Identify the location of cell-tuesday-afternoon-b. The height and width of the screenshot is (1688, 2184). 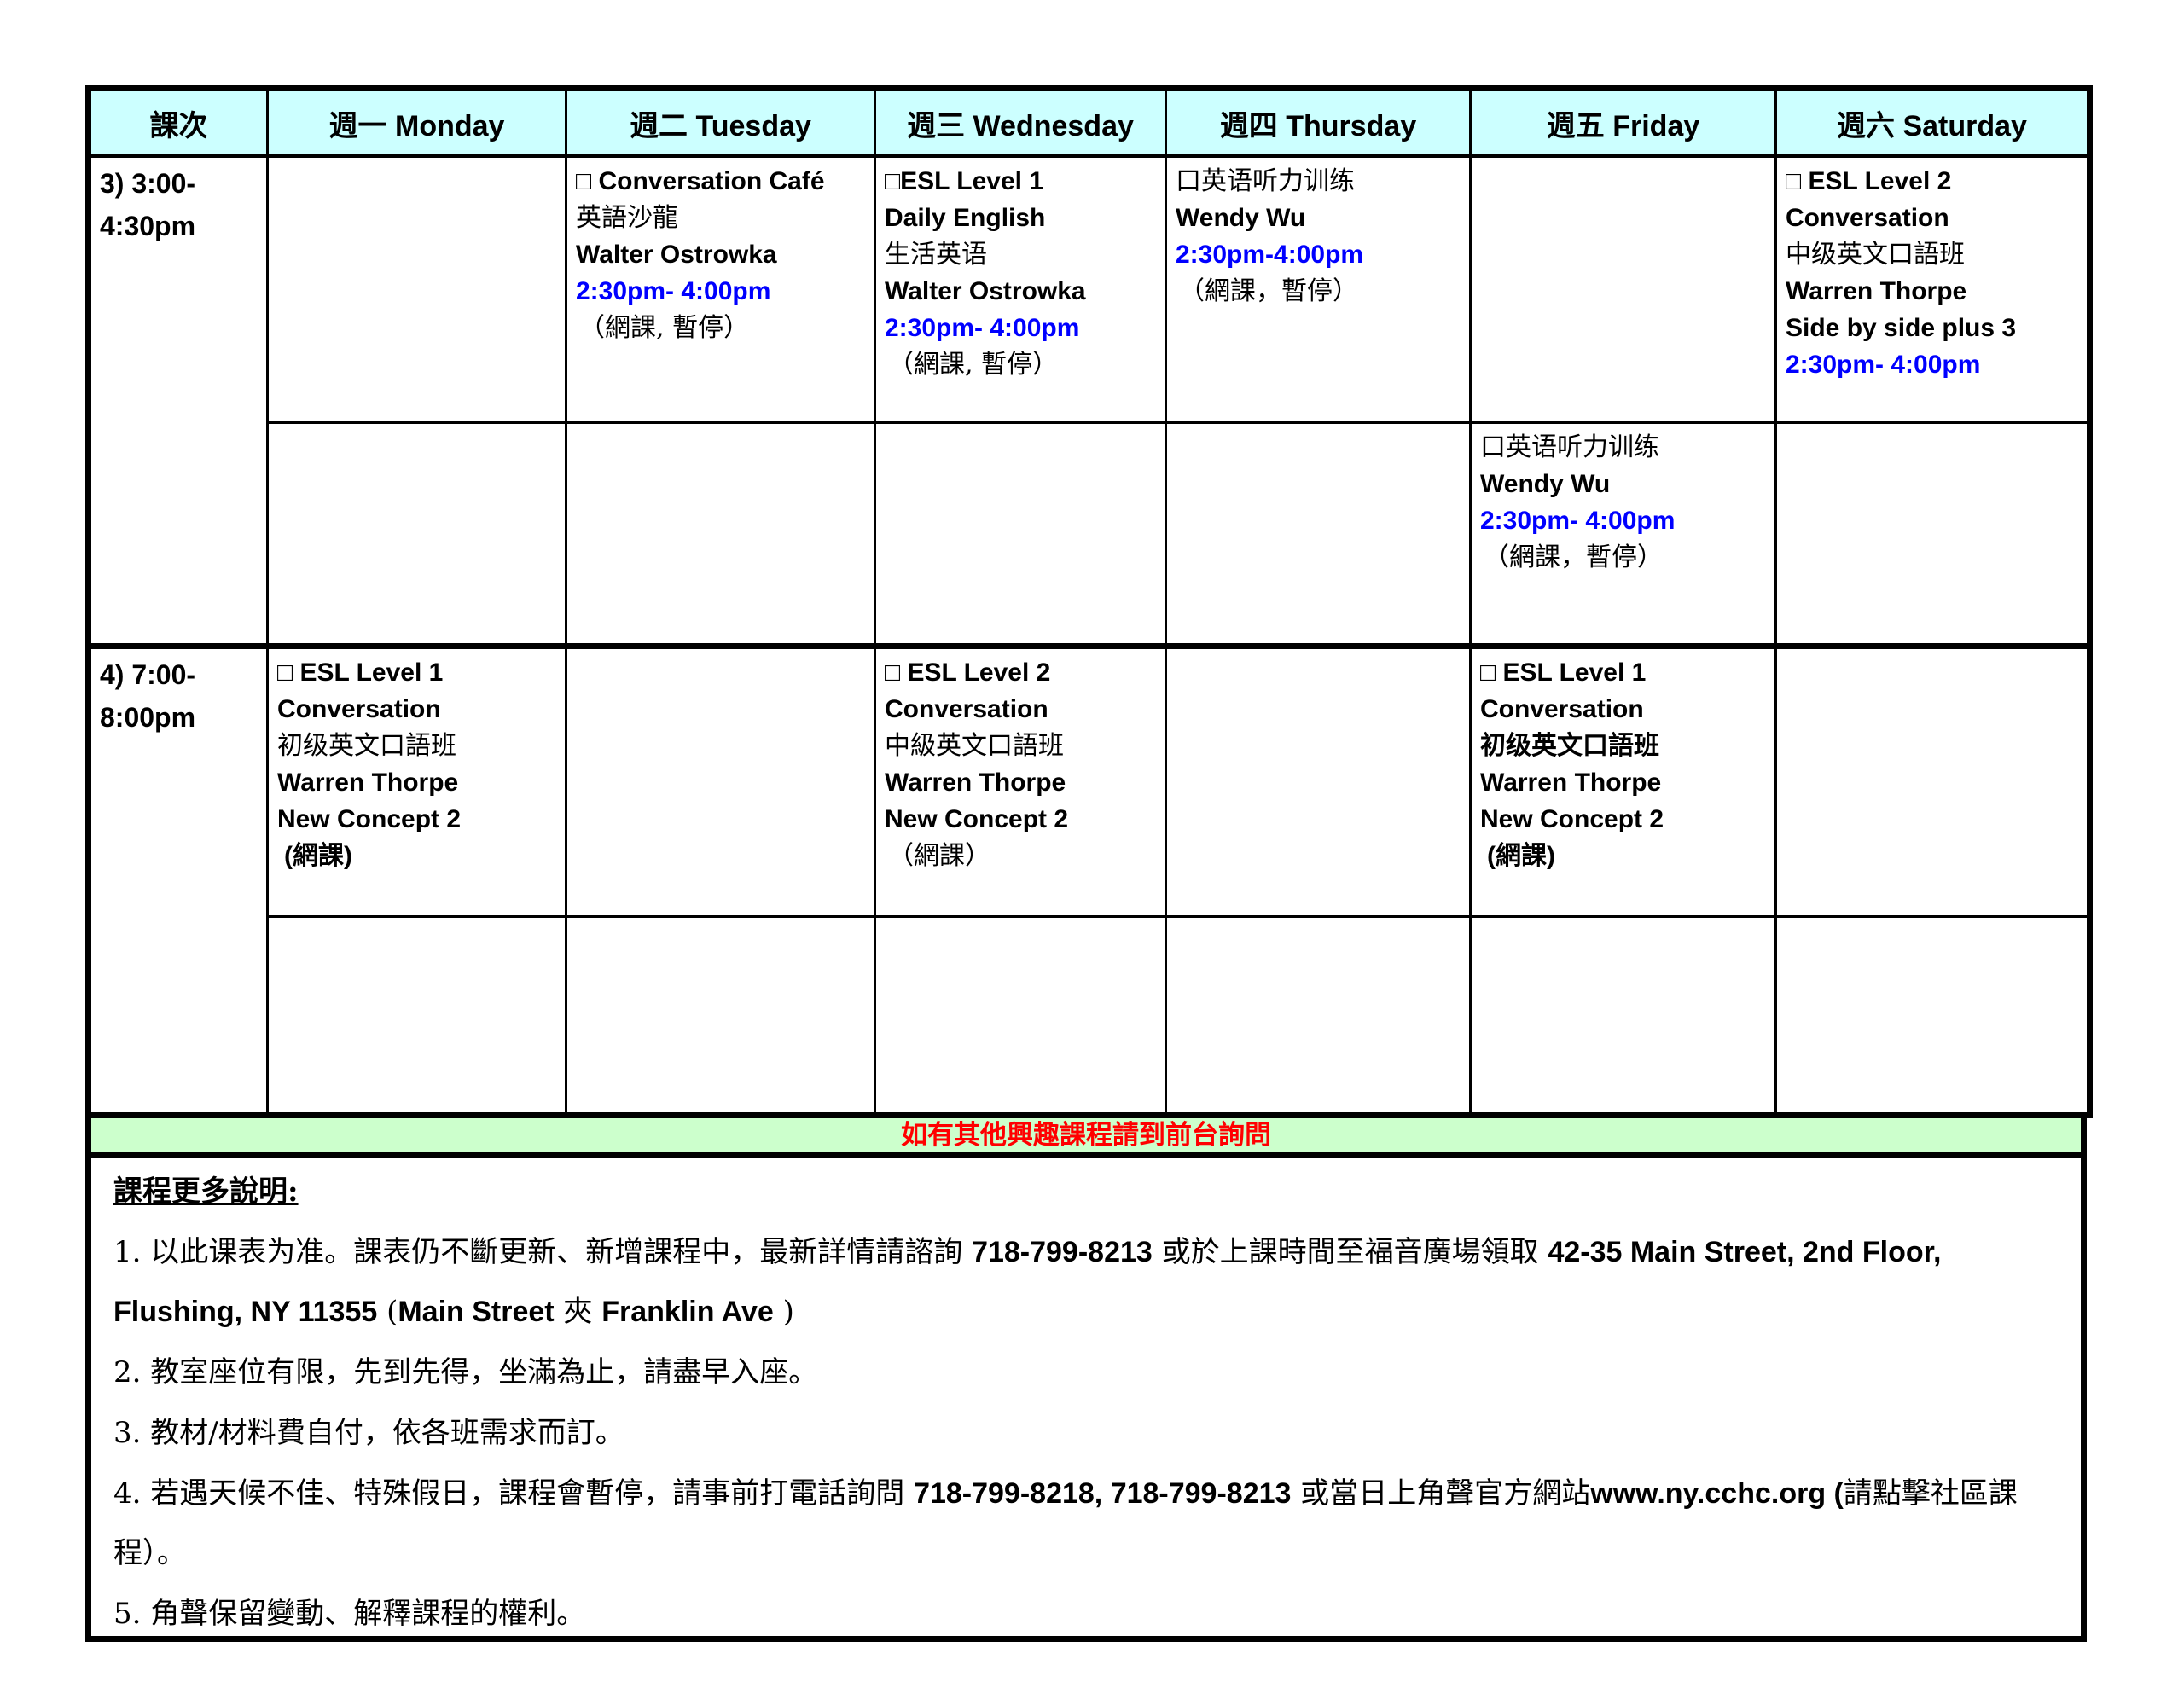
(721, 534).